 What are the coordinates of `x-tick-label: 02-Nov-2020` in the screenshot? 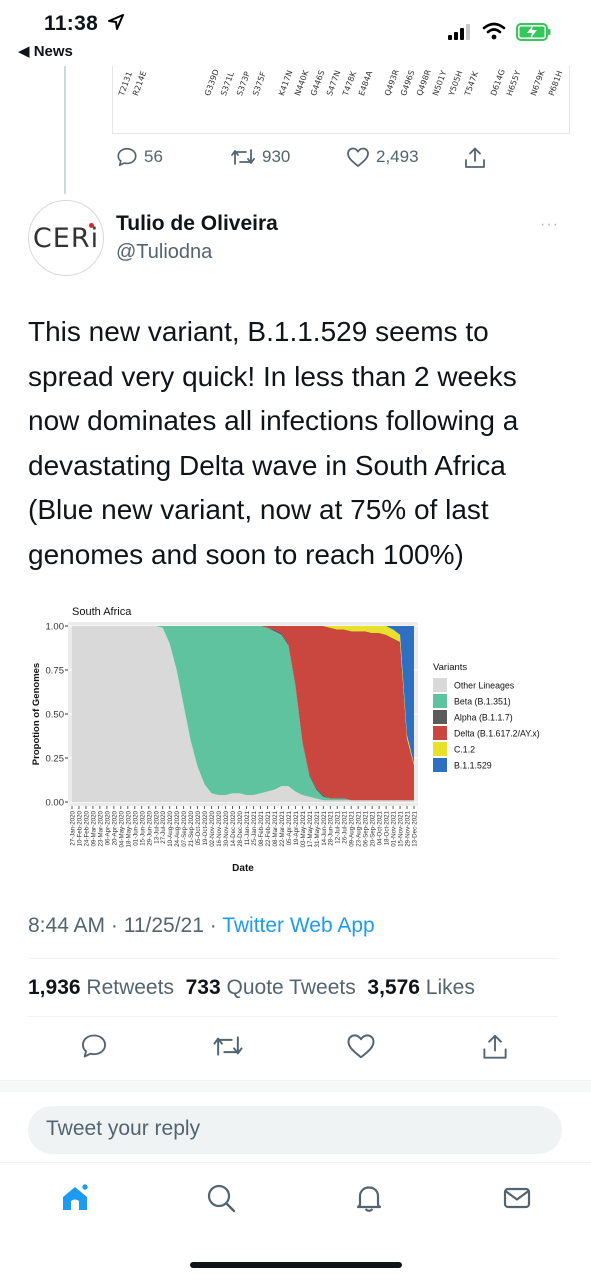 It's located at (212, 828).